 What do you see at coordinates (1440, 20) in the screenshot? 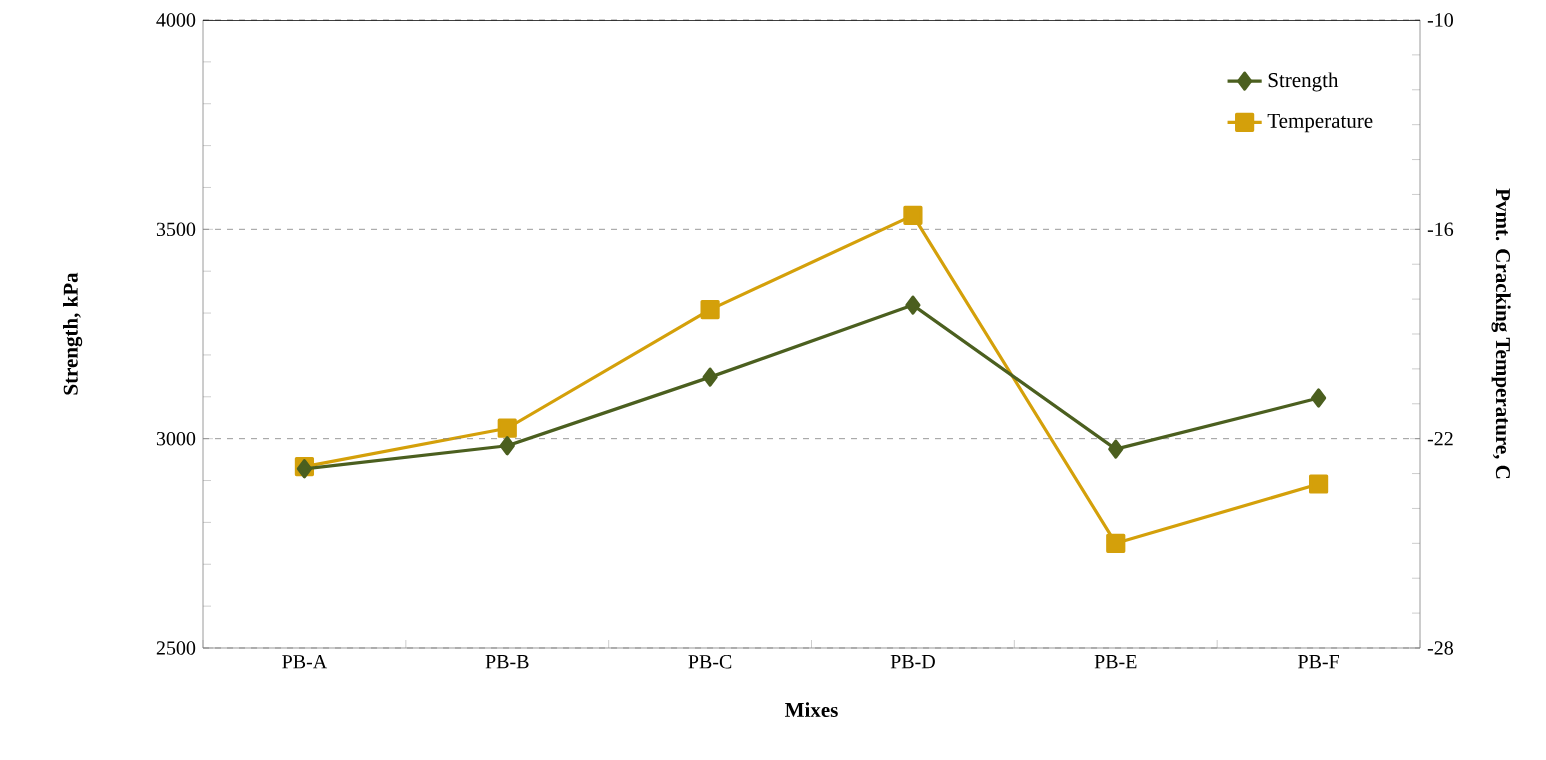
I see `y2-tick-label: -10` at bounding box center [1440, 20].